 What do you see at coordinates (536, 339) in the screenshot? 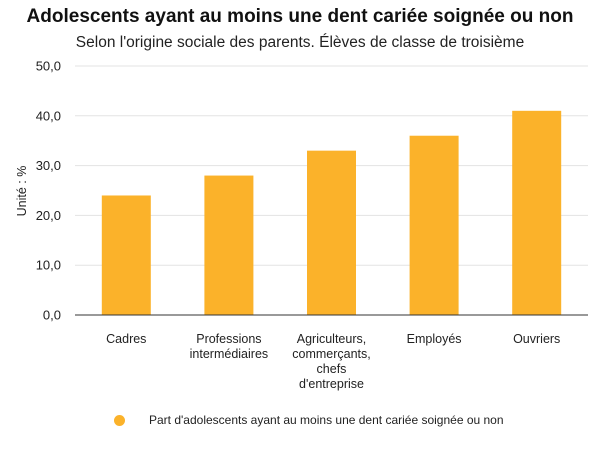
I see `x-category-label: Ouvriers` at bounding box center [536, 339].